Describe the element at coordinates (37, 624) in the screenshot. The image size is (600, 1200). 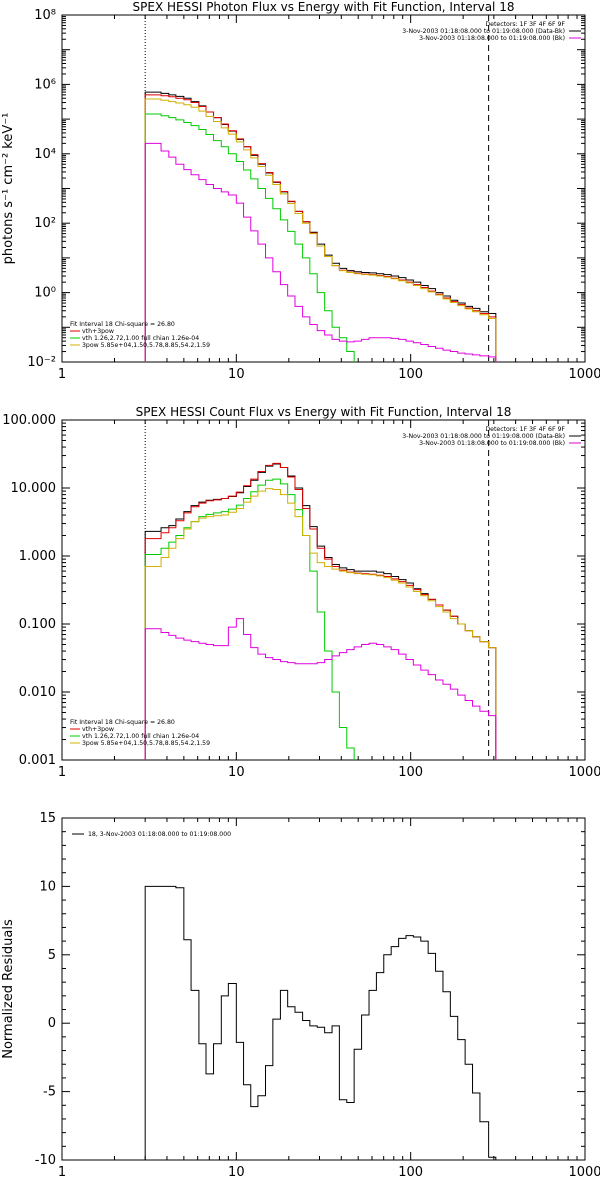
I see `y-tick-label: 0.100` at that location.